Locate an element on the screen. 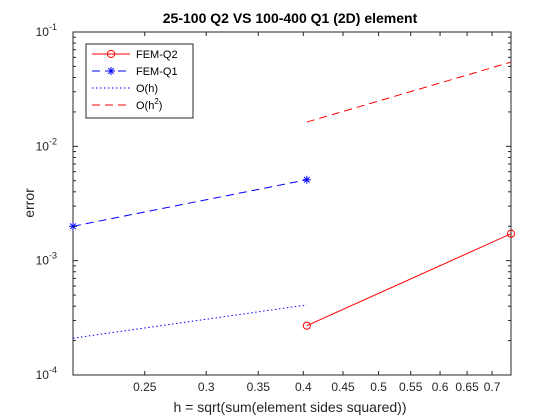 The width and height of the screenshot is (560, 420). x-tick-label: 0.3 is located at coordinates (206, 387).